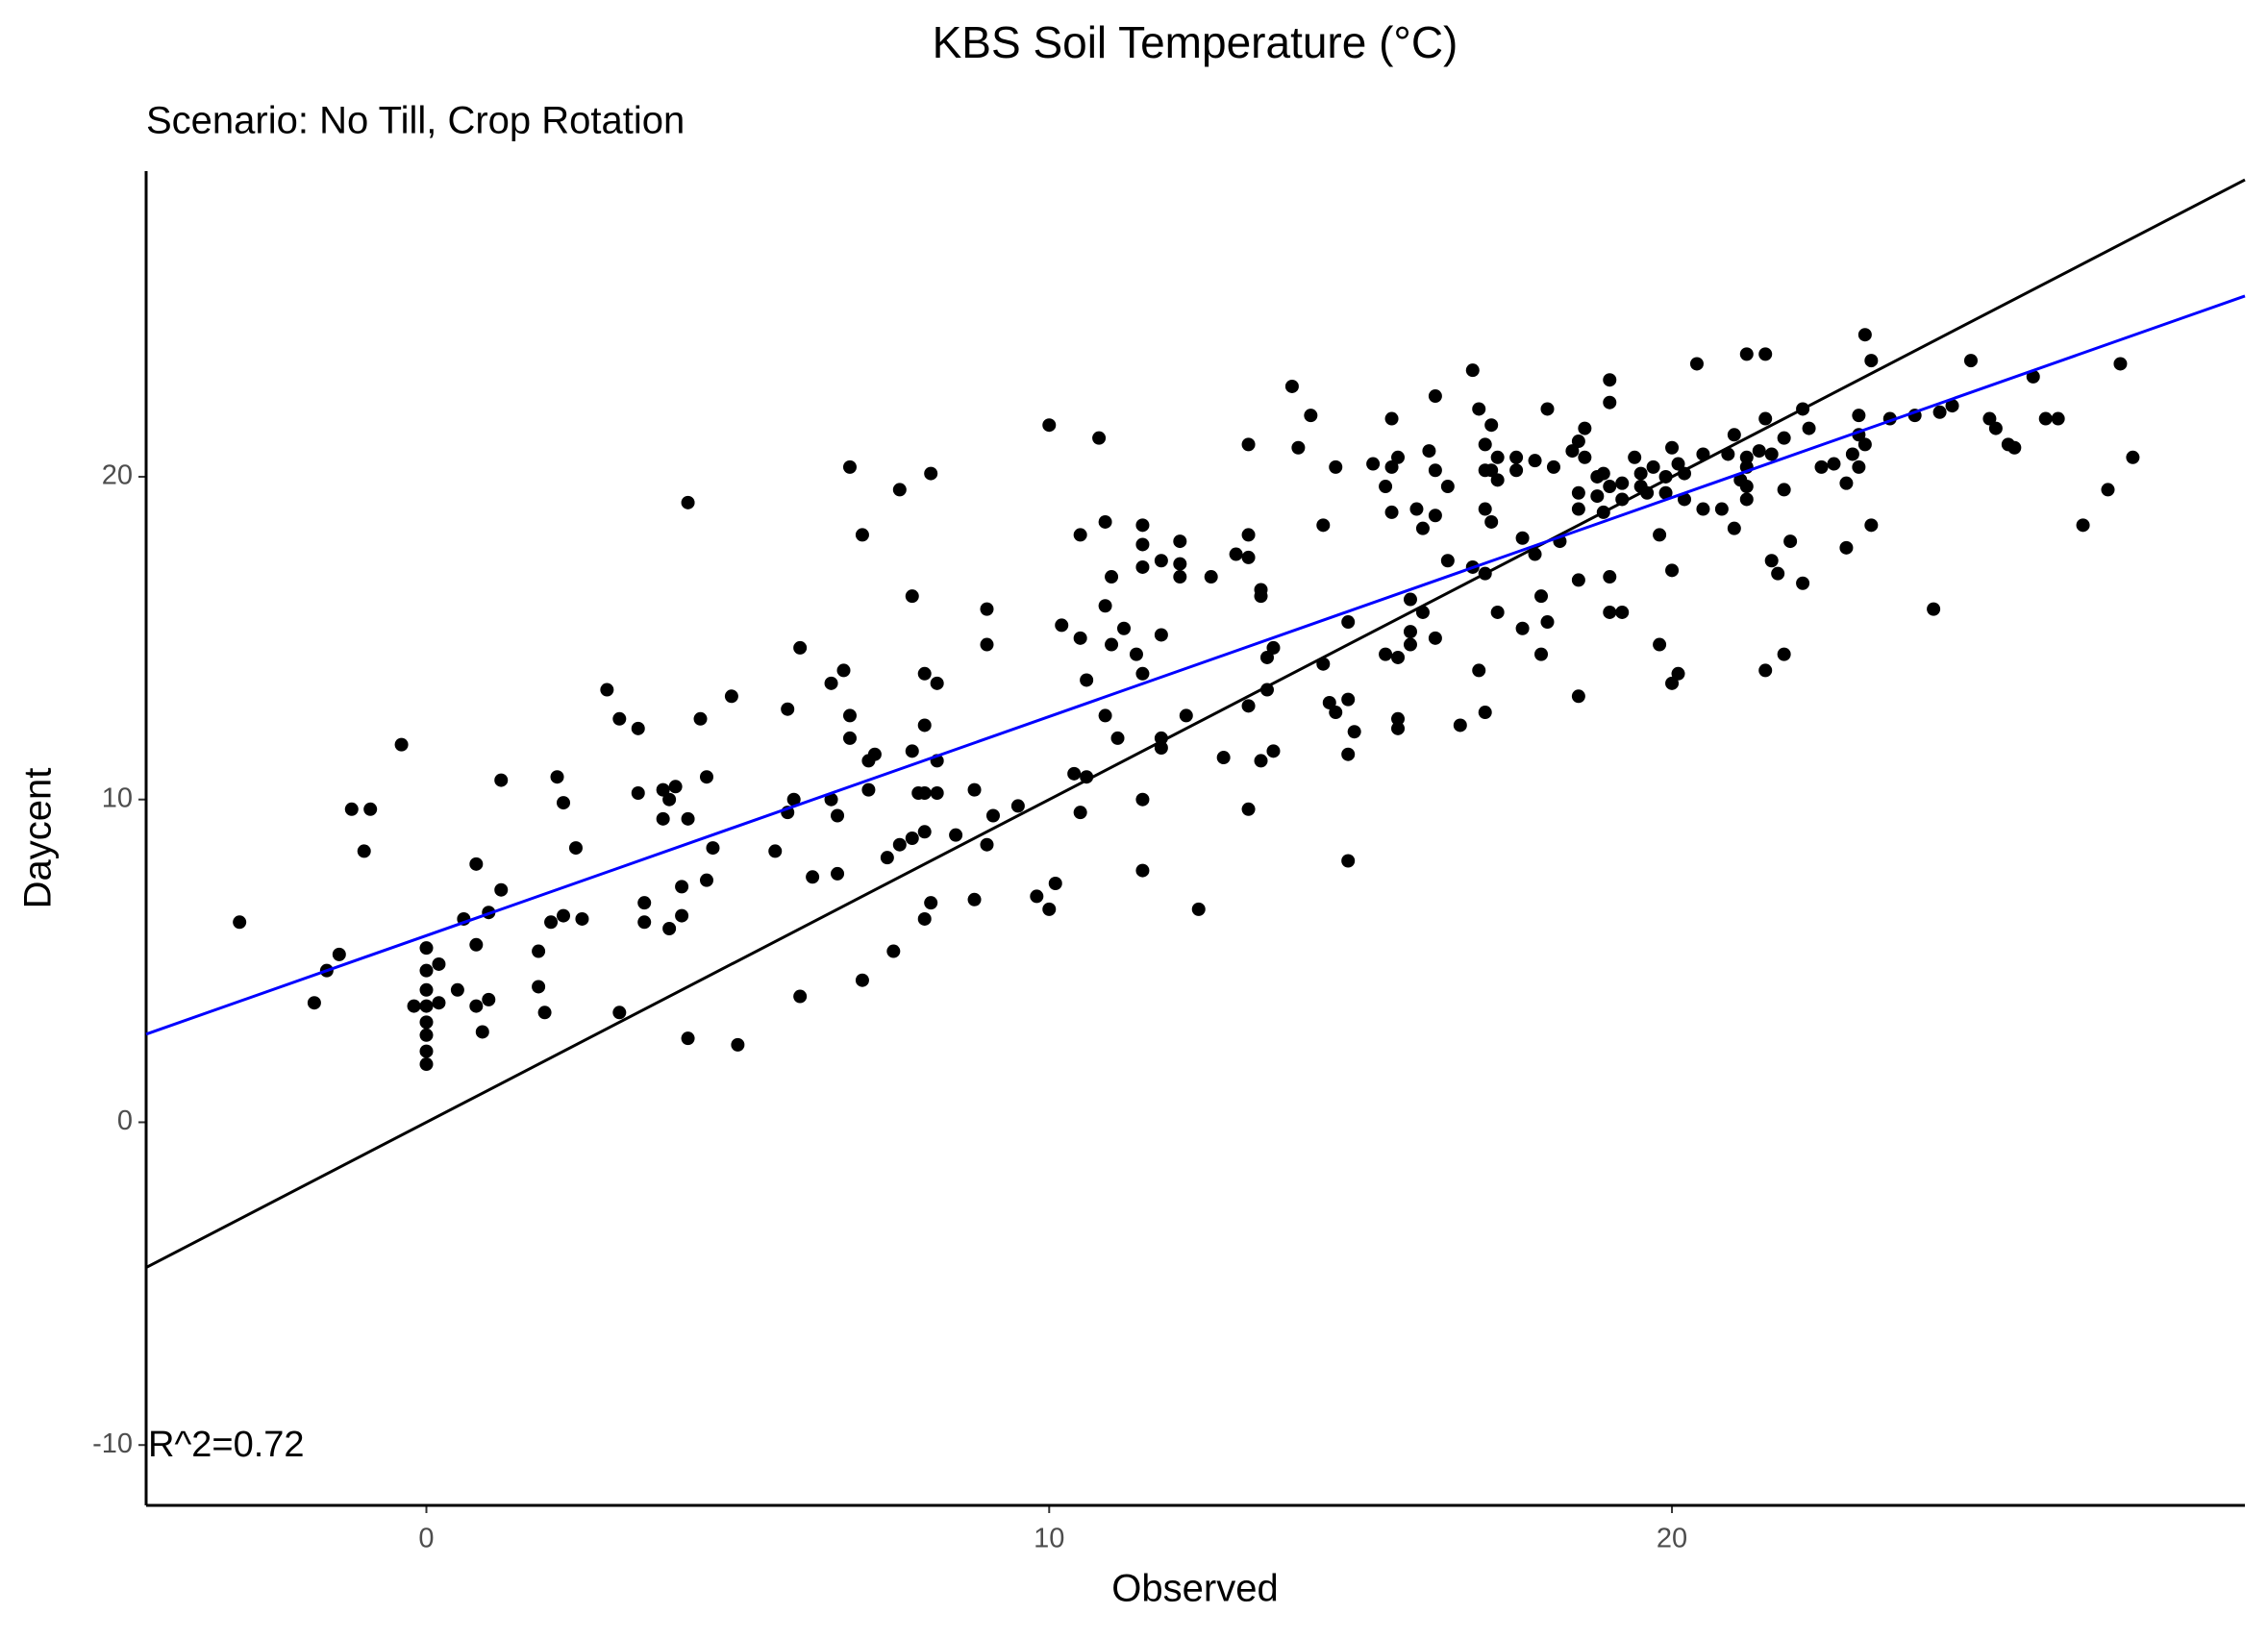 The height and width of the screenshot is (1639, 2268). What do you see at coordinates (226, 1445) in the screenshot?
I see `annotation: R^2=0.72` at bounding box center [226, 1445].